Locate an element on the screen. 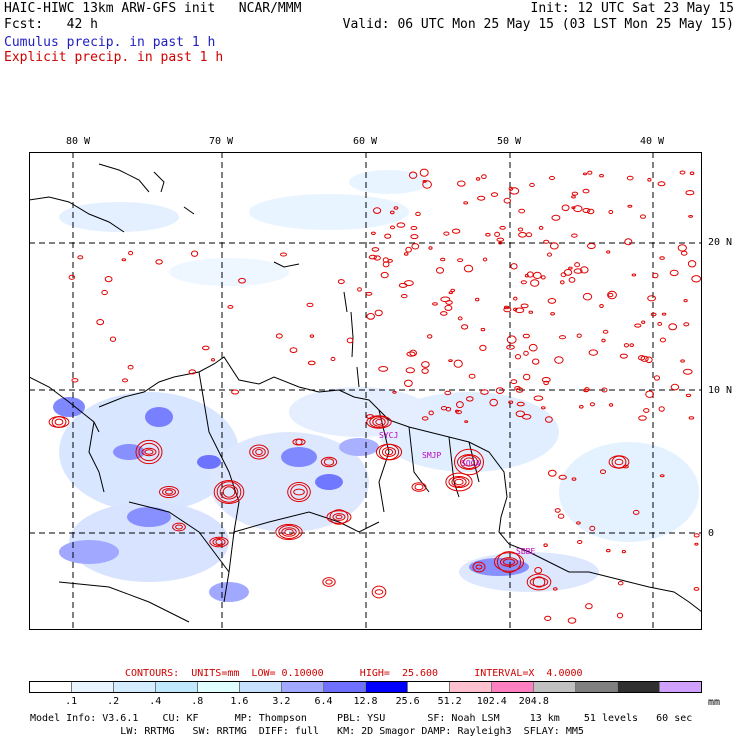 The image size is (740, 740). colorbar-tick: 3.2 is located at coordinates (281, 701).